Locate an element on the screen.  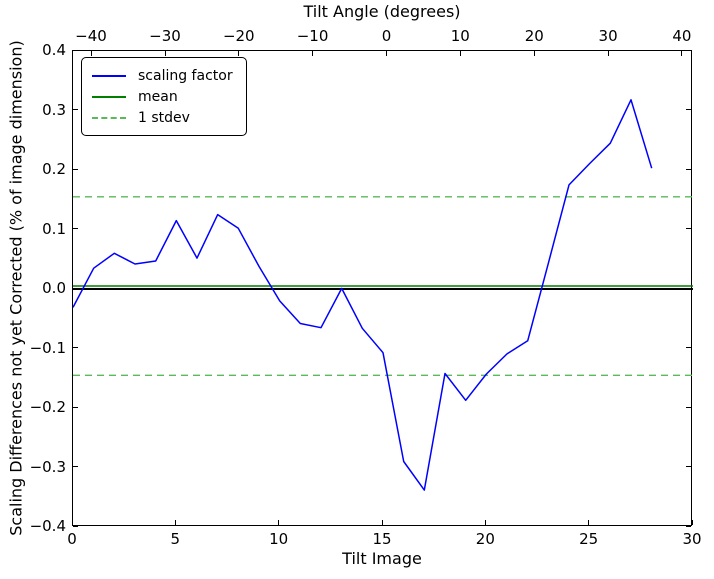
top-tick-label: −20 is located at coordinates (238, 36).